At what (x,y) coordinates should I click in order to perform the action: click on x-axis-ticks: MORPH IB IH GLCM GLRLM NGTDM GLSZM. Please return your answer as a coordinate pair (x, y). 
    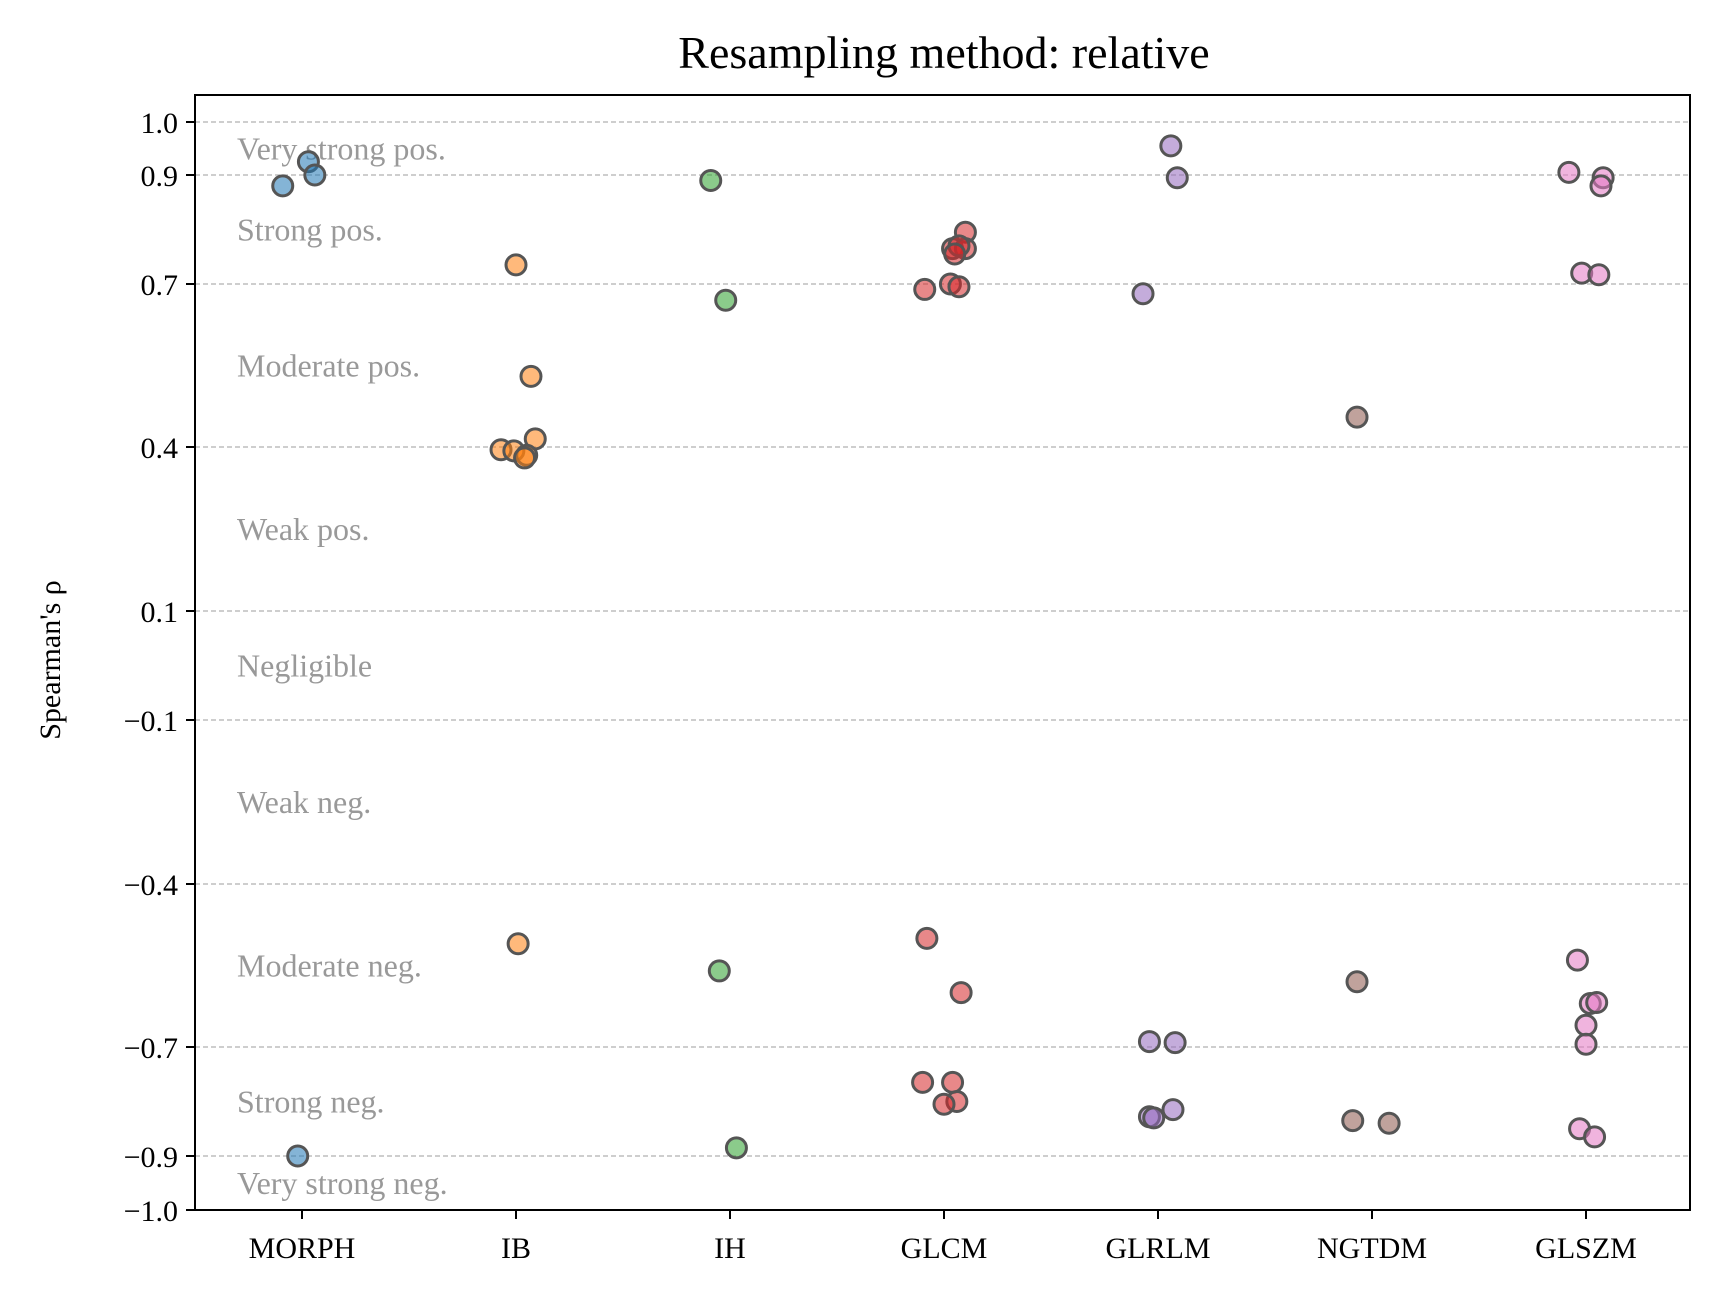
    Looking at the image, I should click on (943, 1237).